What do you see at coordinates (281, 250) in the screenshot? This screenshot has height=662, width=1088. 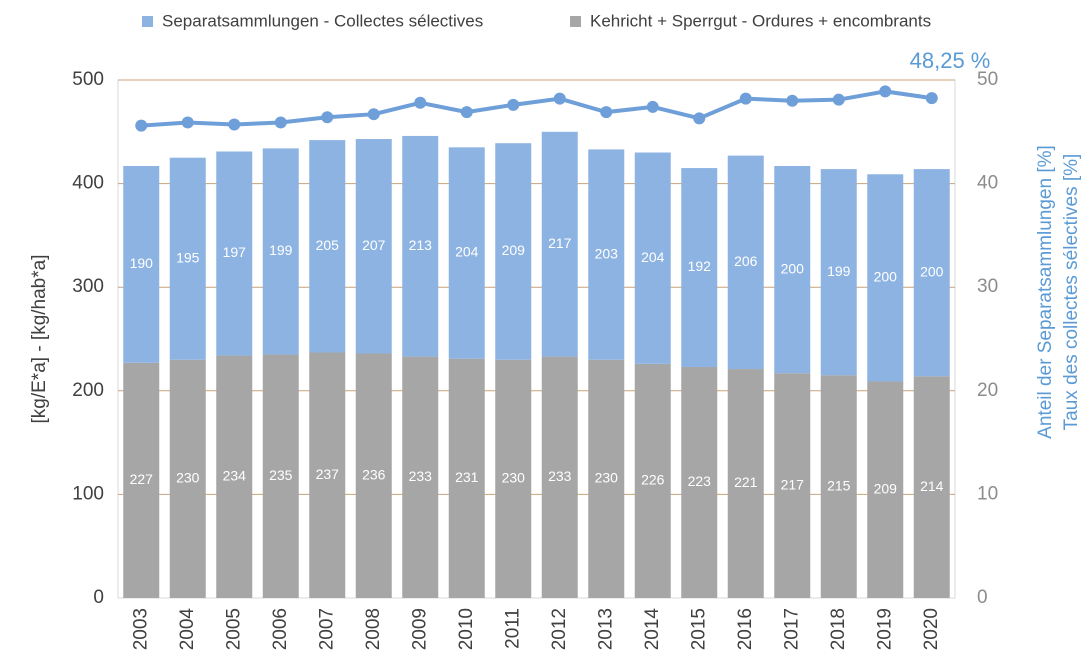 I see `bar-value-label: 199` at bounding box center [281, 250].